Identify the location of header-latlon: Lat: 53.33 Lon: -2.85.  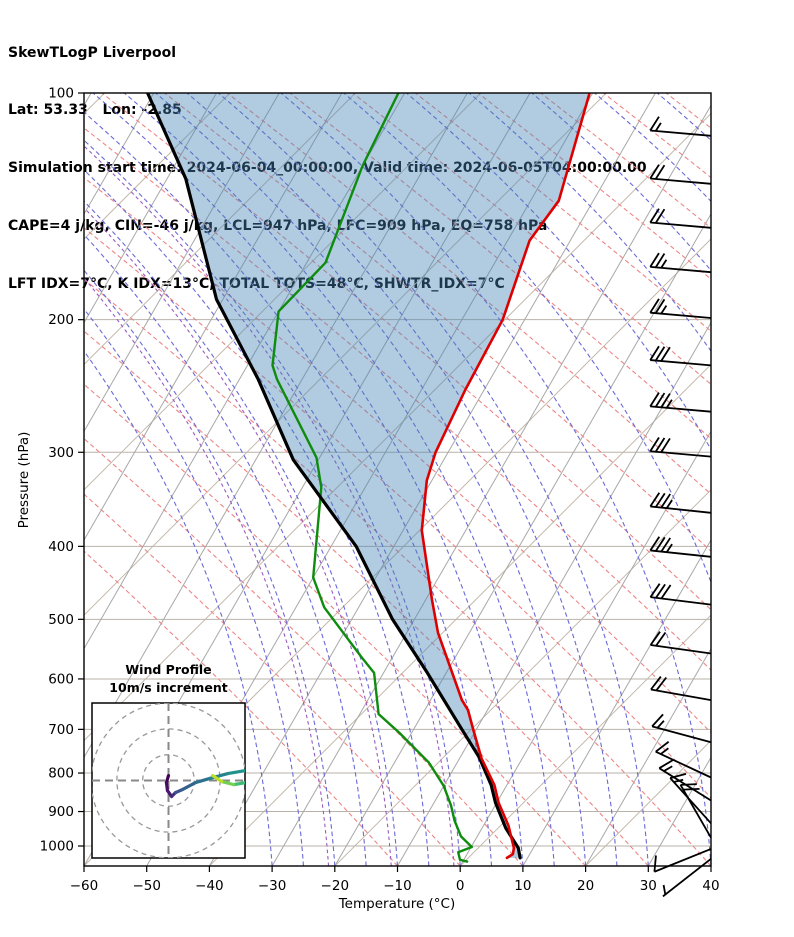
(95, 110).